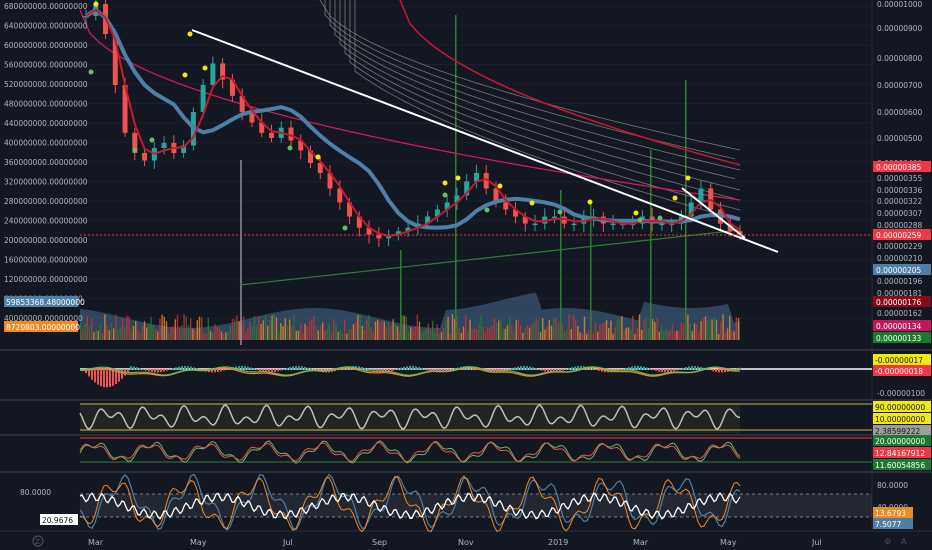 The width and height of the screenshot is (932, 550). Describe the element at coordinates (46, 240) in the screenshot. I see `left-tick-label: 200000000.00000000` at that location.